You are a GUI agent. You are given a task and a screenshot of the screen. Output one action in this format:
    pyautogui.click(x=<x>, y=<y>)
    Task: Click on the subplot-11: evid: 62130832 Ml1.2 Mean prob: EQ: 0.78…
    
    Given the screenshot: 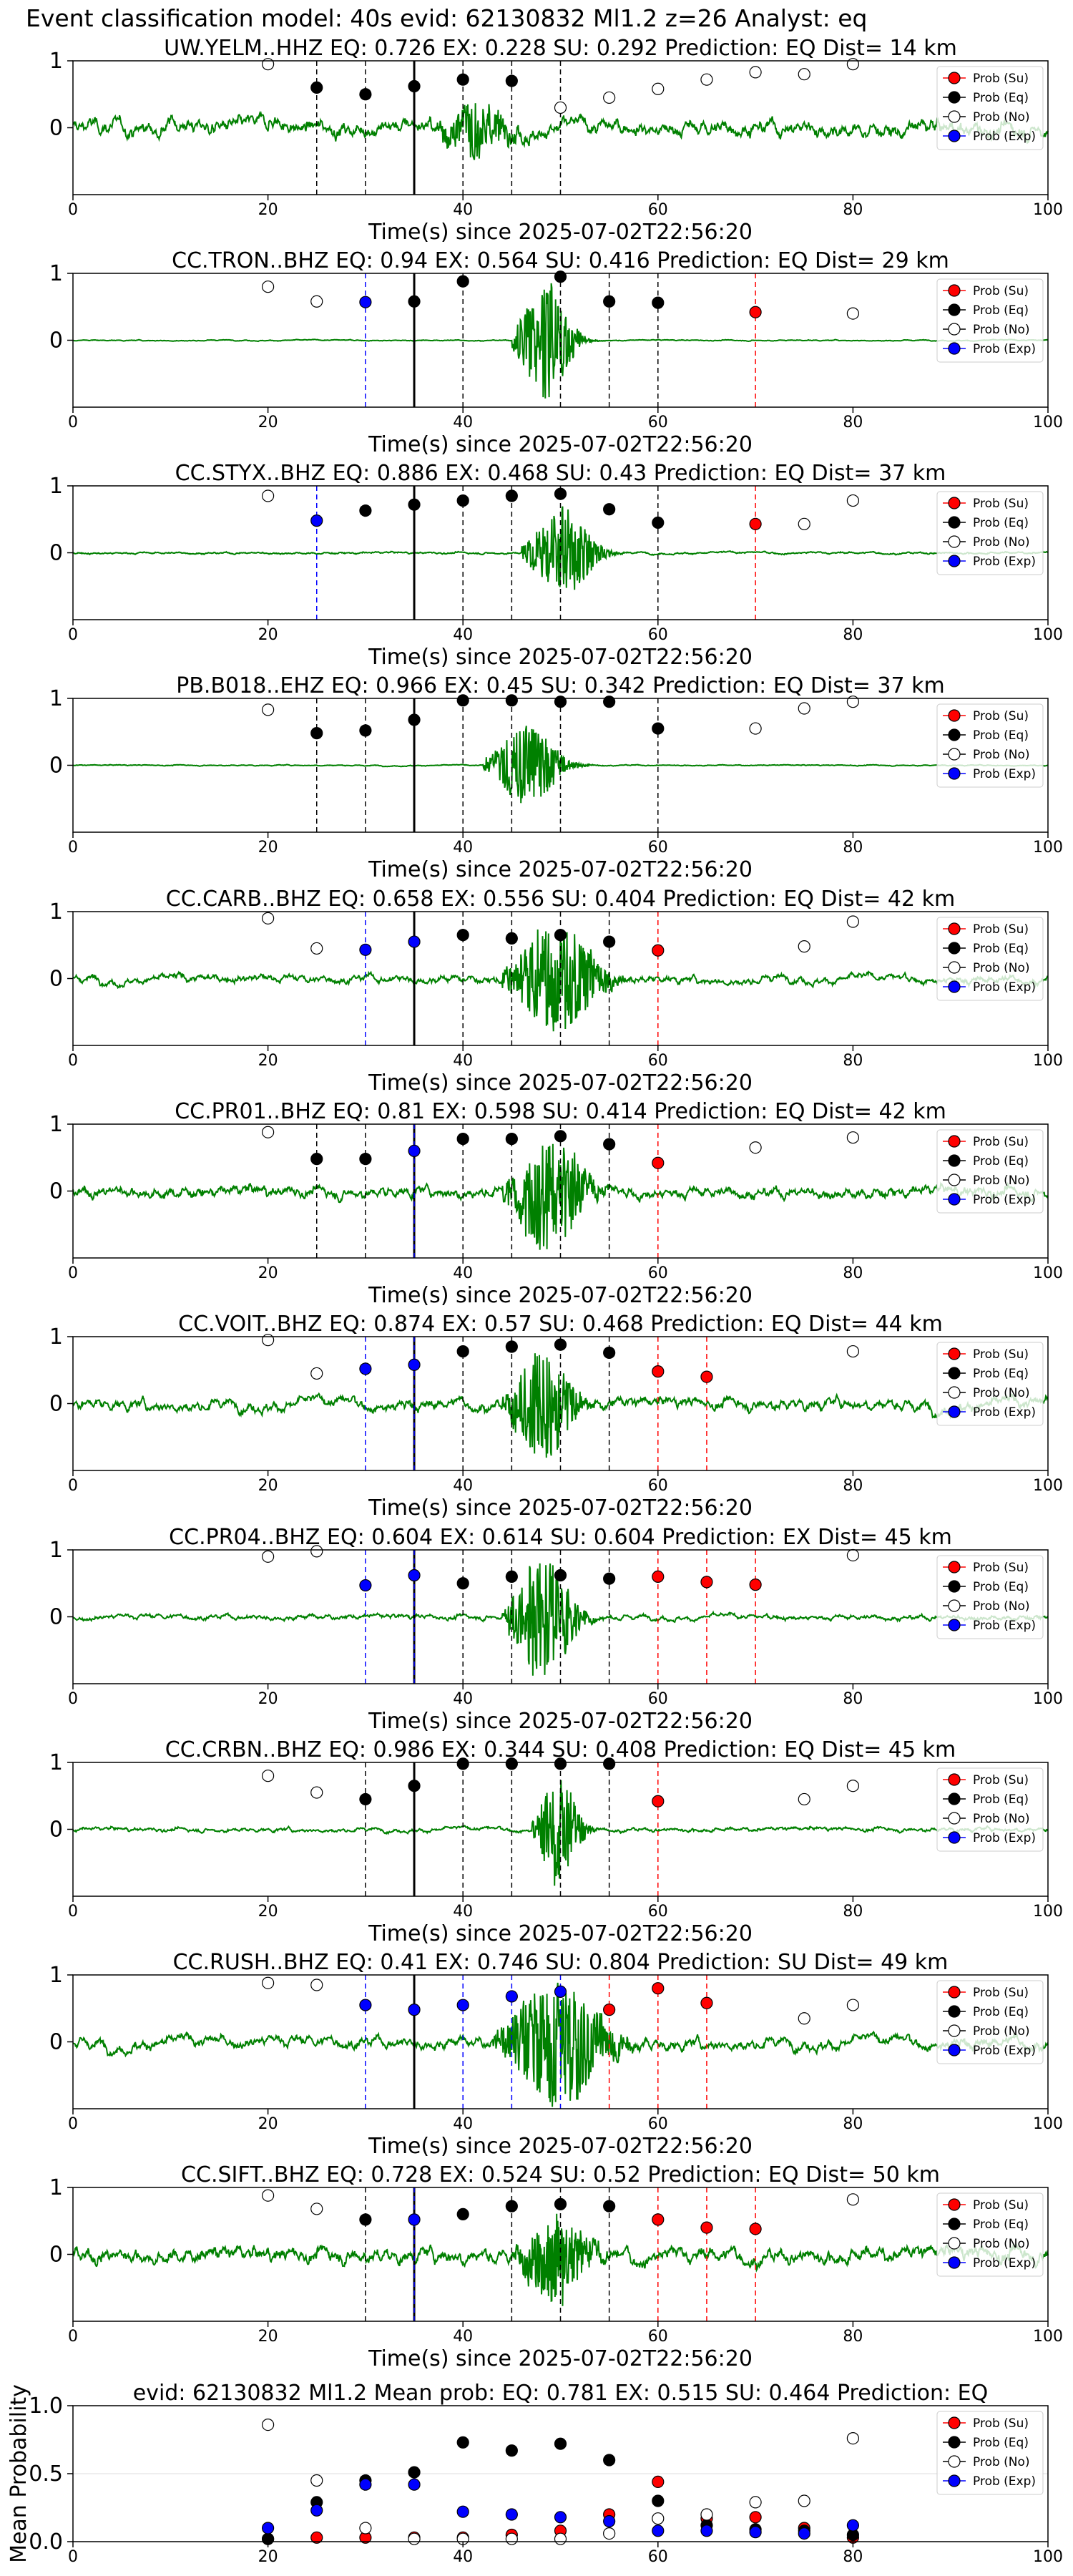 What is the action you would take?
    pyautogui.click(x=534, y=2473)
    